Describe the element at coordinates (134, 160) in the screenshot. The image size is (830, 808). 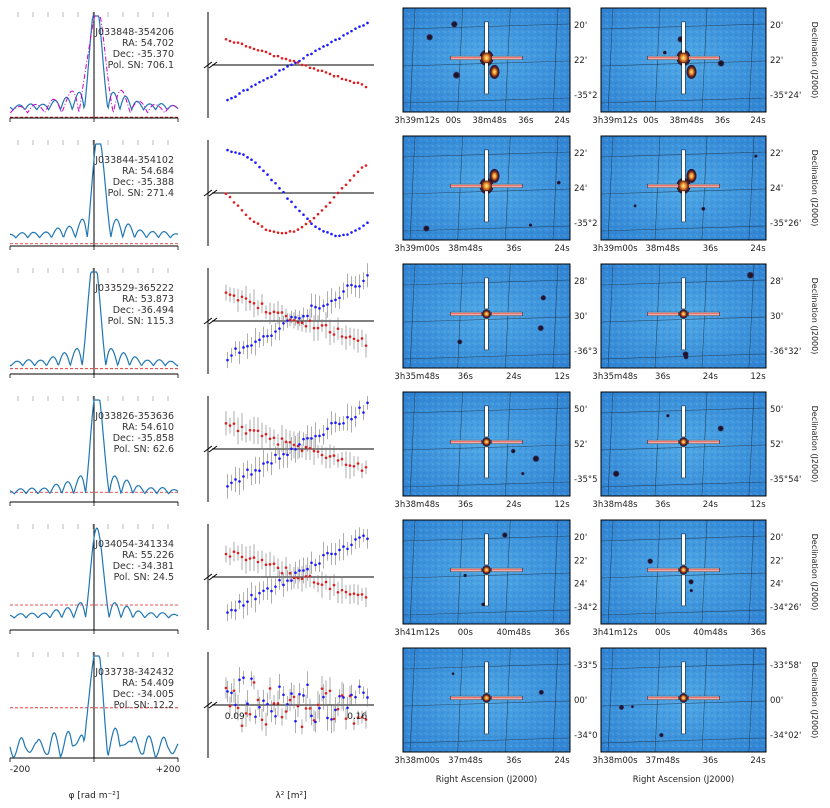
I see `source-name-label: J033844-354102` at that location.